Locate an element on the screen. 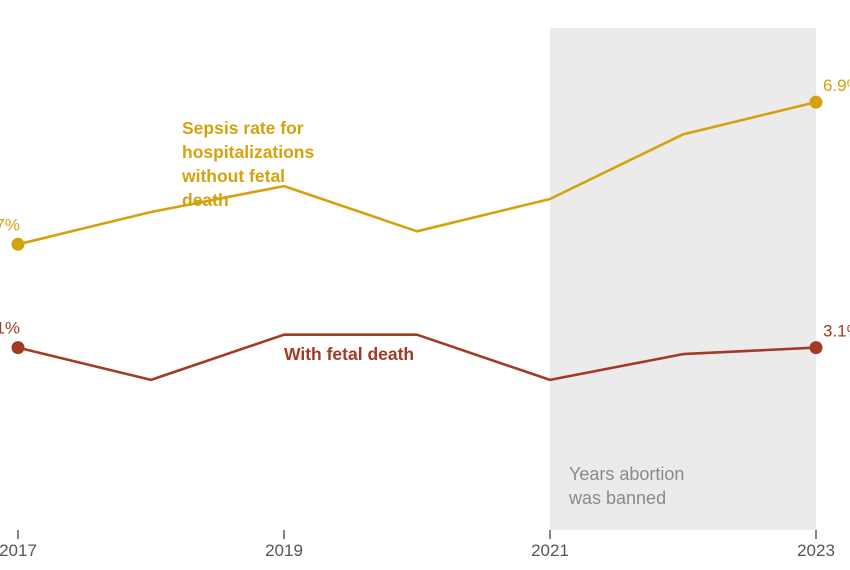 Image resolution: width=850 pixels, height=570 pixels. end-value-label: 3.1% is located at coordinates (836, 331).